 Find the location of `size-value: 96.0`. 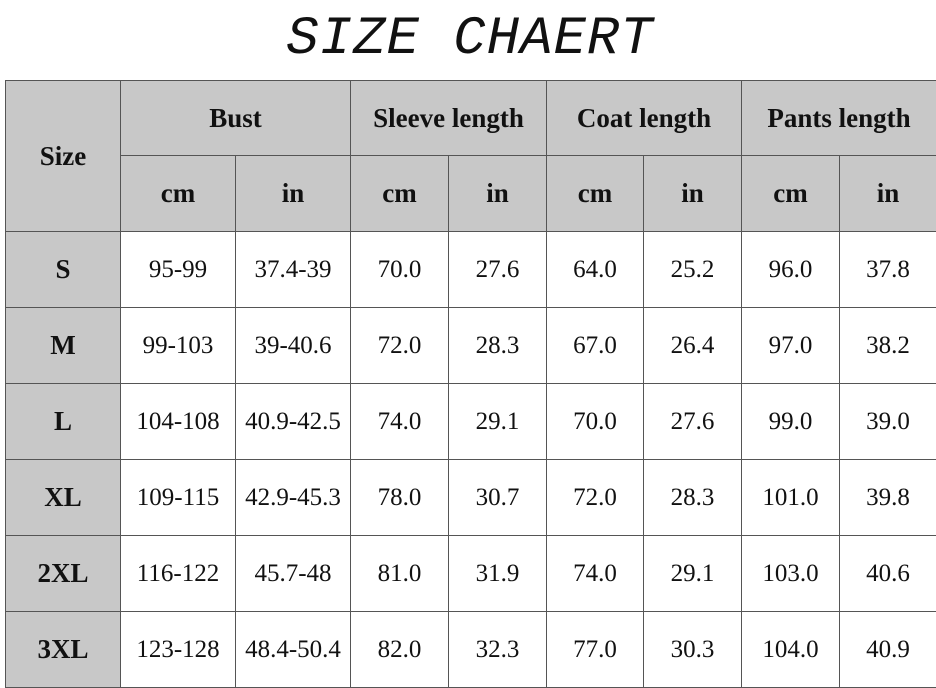

size-value: 96.0 is located at coordinates (790, 269).